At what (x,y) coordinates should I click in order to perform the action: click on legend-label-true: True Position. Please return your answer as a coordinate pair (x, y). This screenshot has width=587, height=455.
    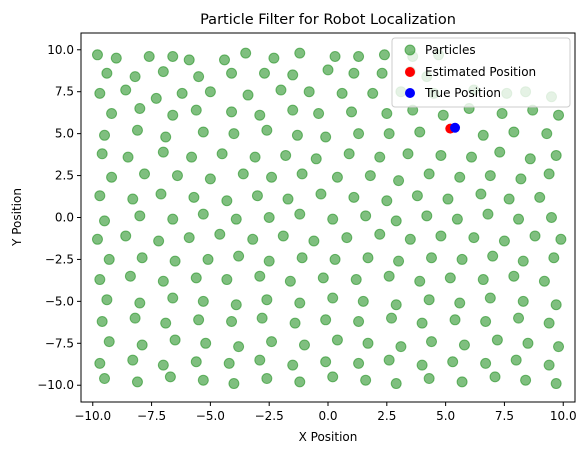
    Looking at the image, I should click on (462, 93).